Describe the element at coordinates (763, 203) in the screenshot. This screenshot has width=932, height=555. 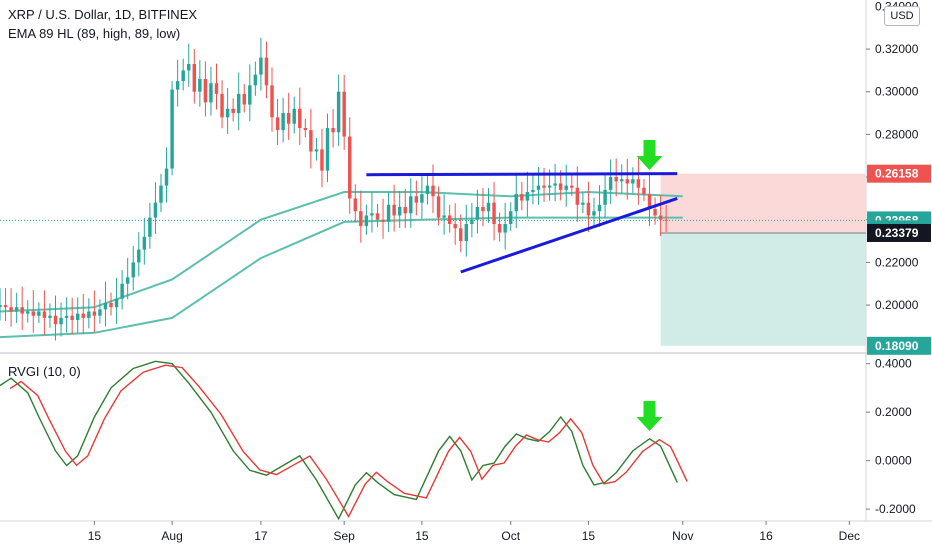
I see `stop-loss-zone` at that location.